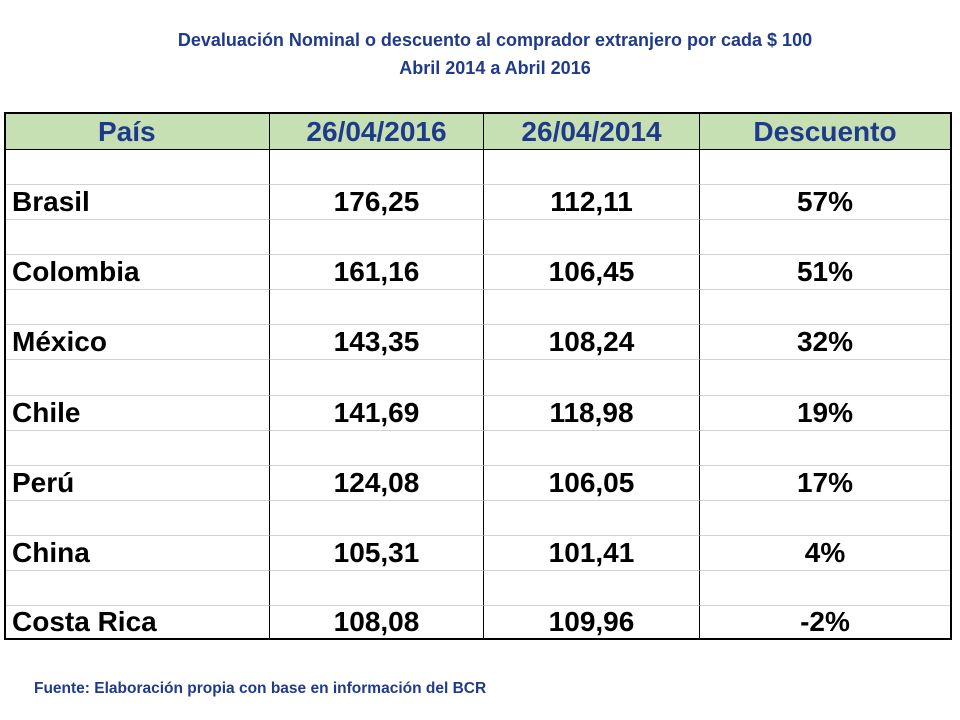  What do you see at coordinates (825, 132) in the screenshot?
I see `header-discount: Descuento` at bounding box center [825, 132].